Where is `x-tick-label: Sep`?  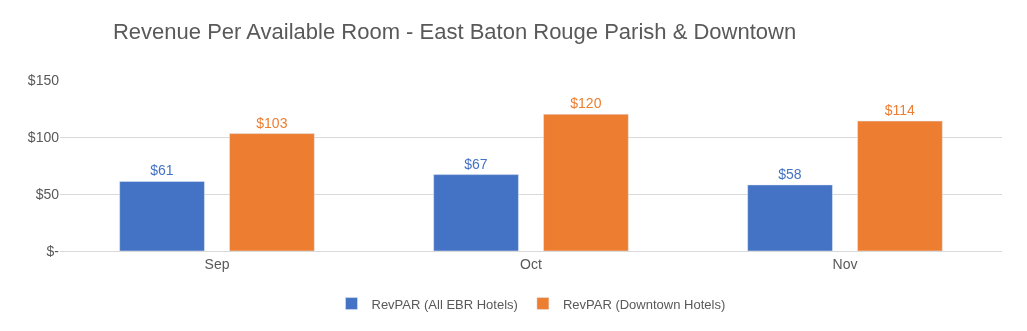 x-tick-label: Sep is located at coordinates (217, 263).